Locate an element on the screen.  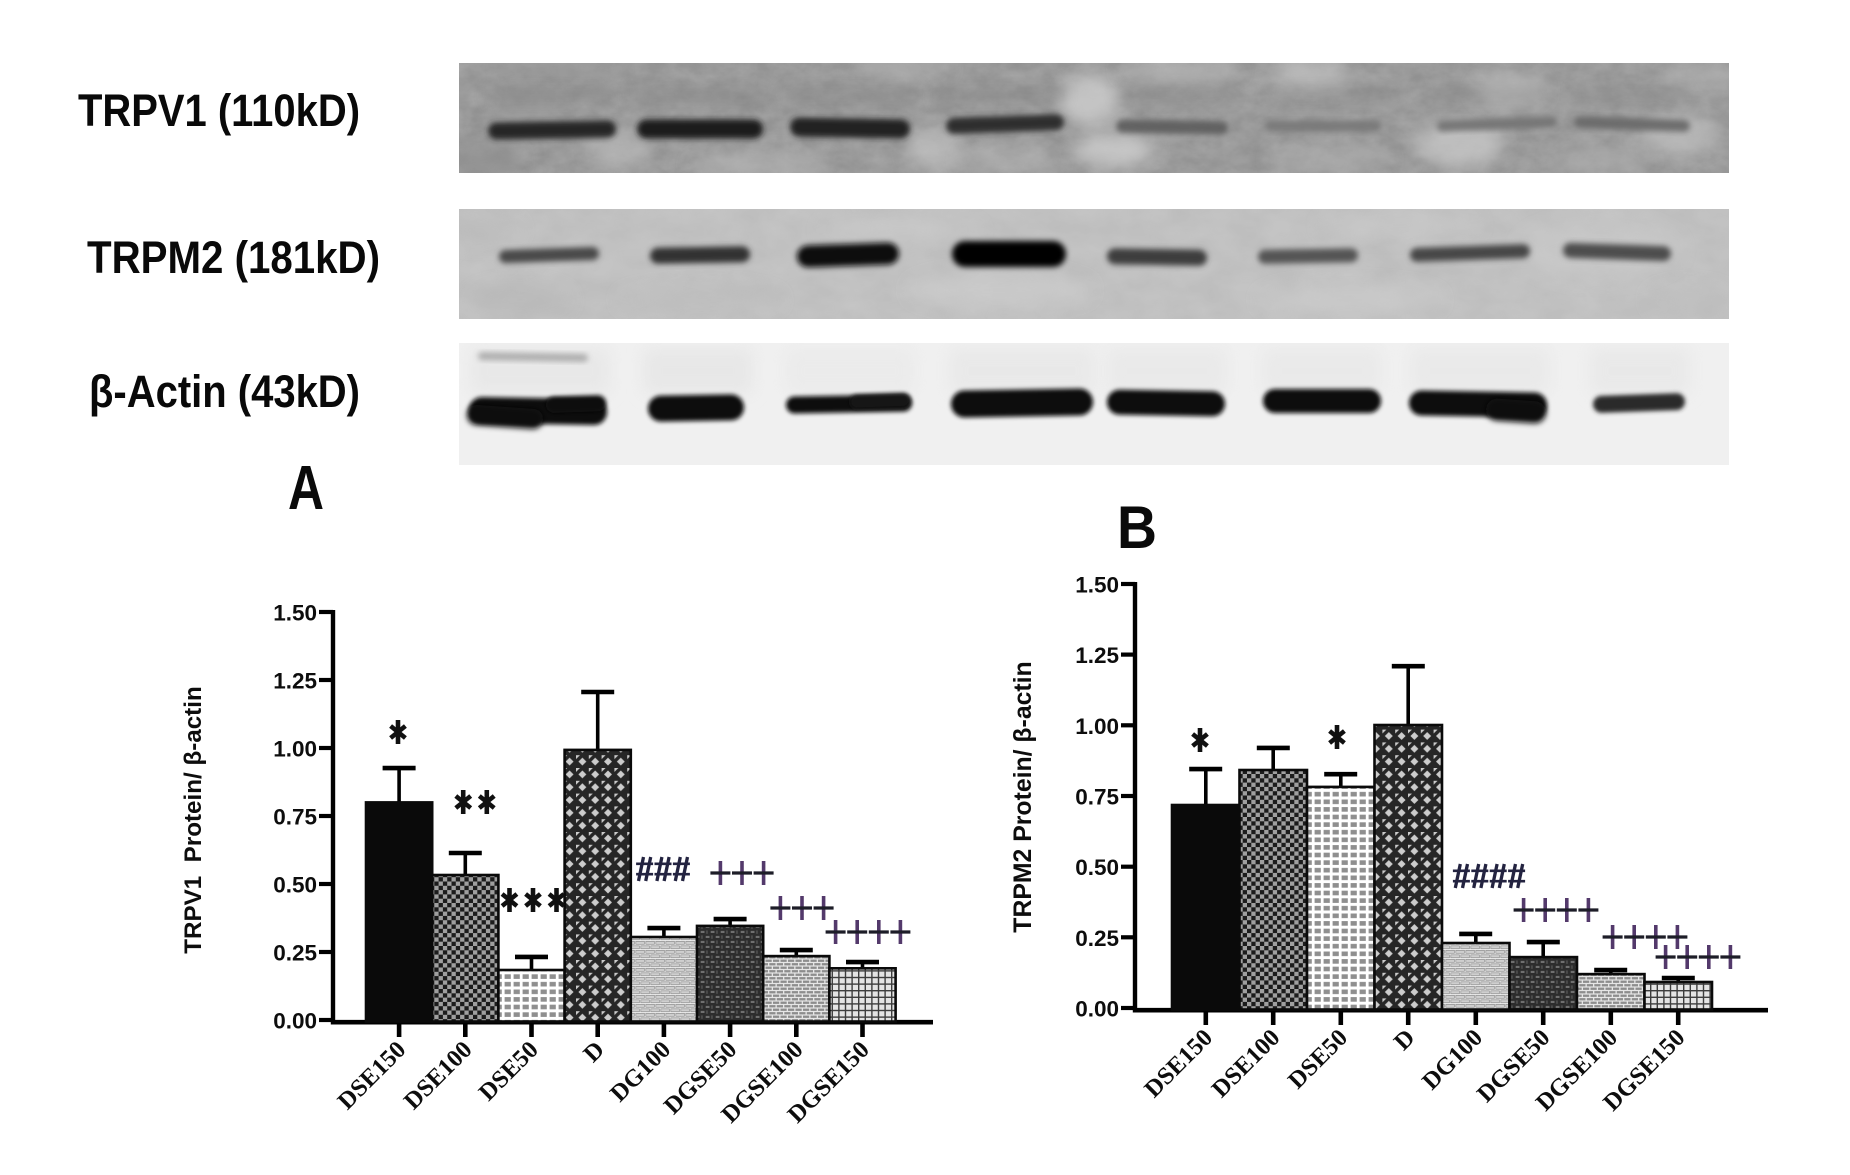
svg-text: A is located at coordinates (306, 488).